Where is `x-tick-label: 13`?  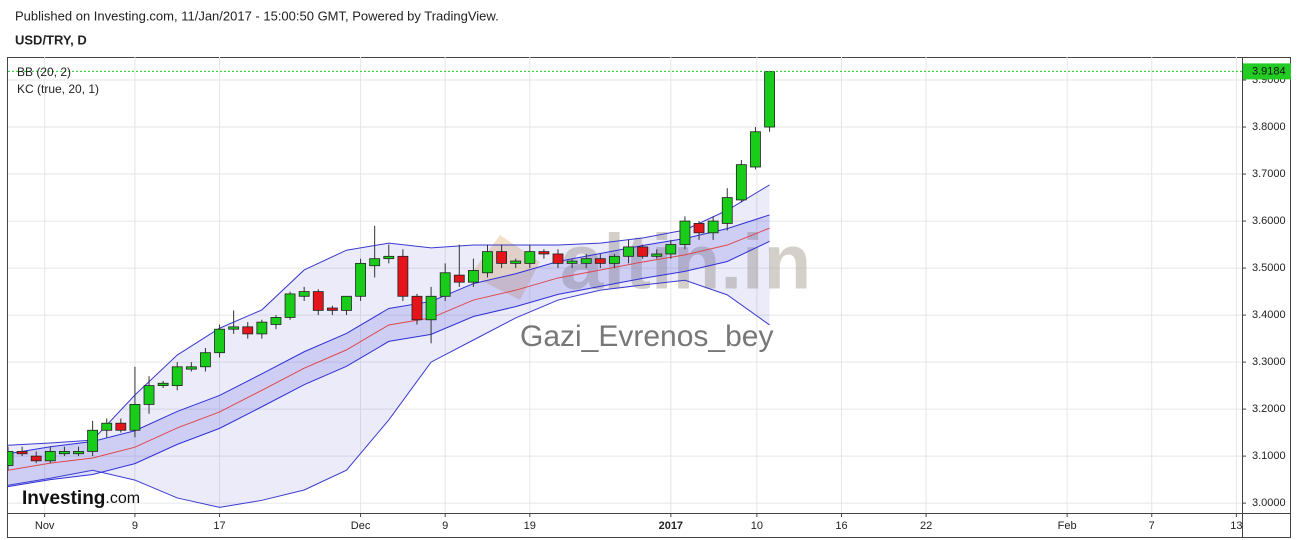
x-tick-label: 13 is located at coordinates (1236, 526).